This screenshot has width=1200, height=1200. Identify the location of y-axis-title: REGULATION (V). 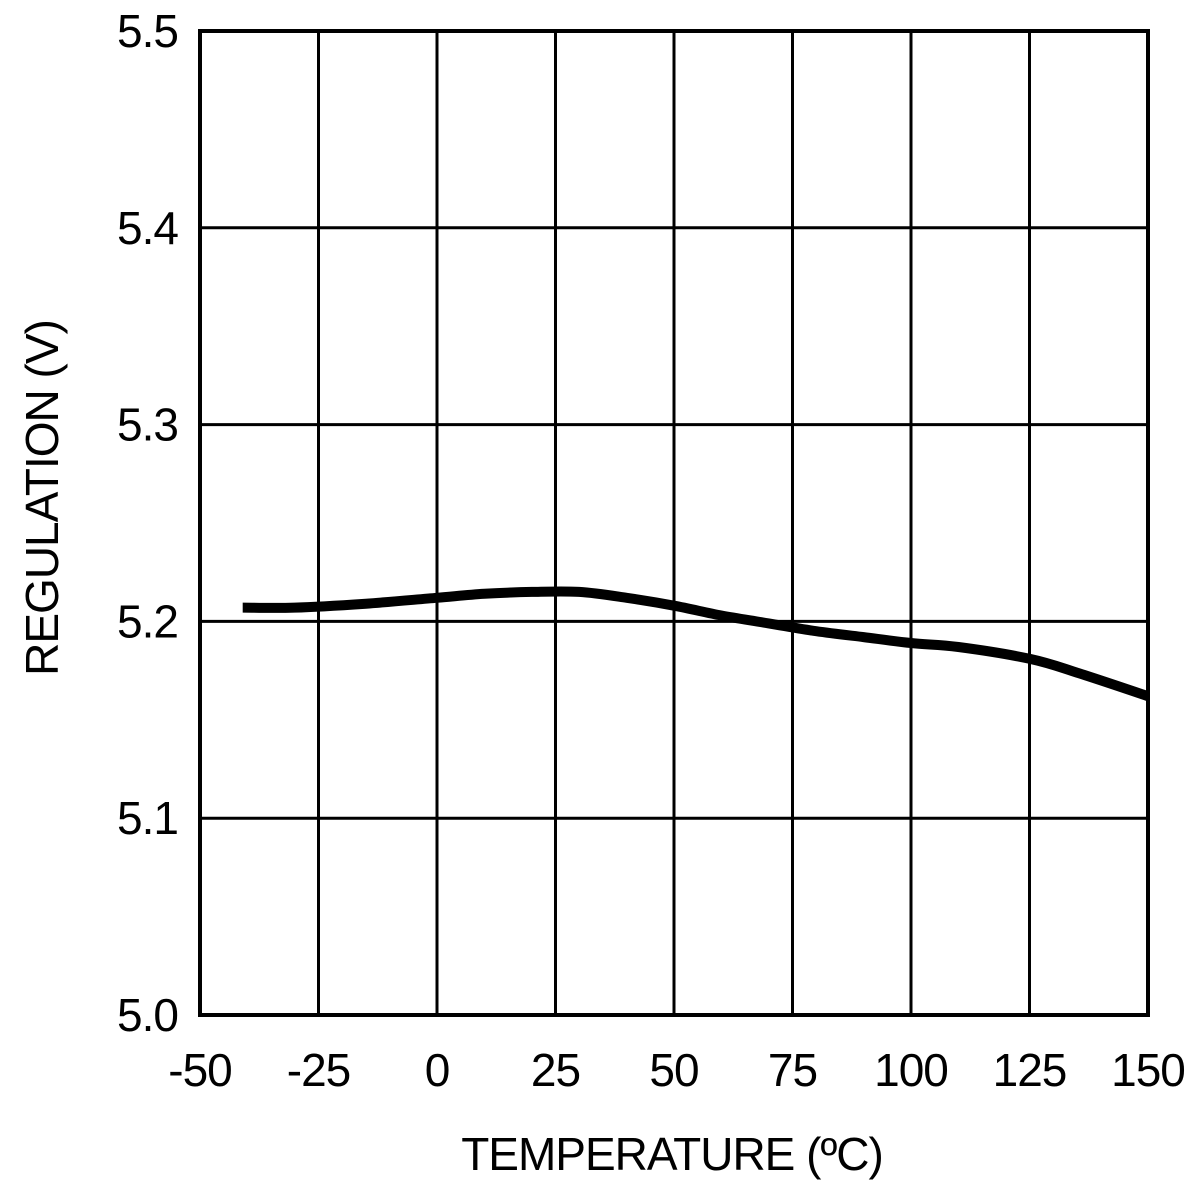
(42, 498).